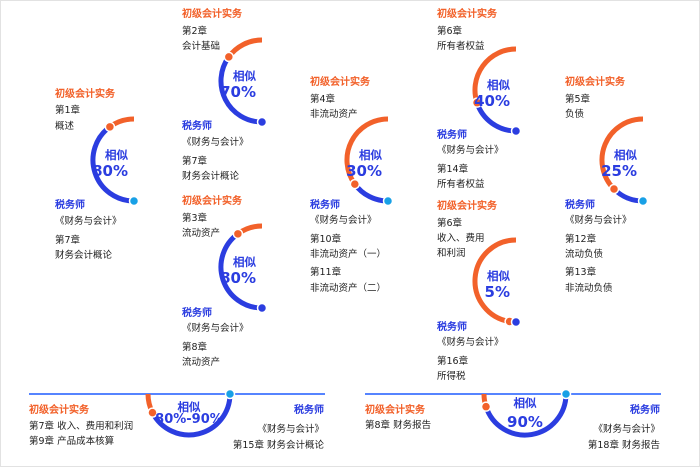 This screenshot has width=700, height=467. Describe the element at coordinates (68, 240) in the screenshot. I see `target-chapter-line: 第7章` at that location.